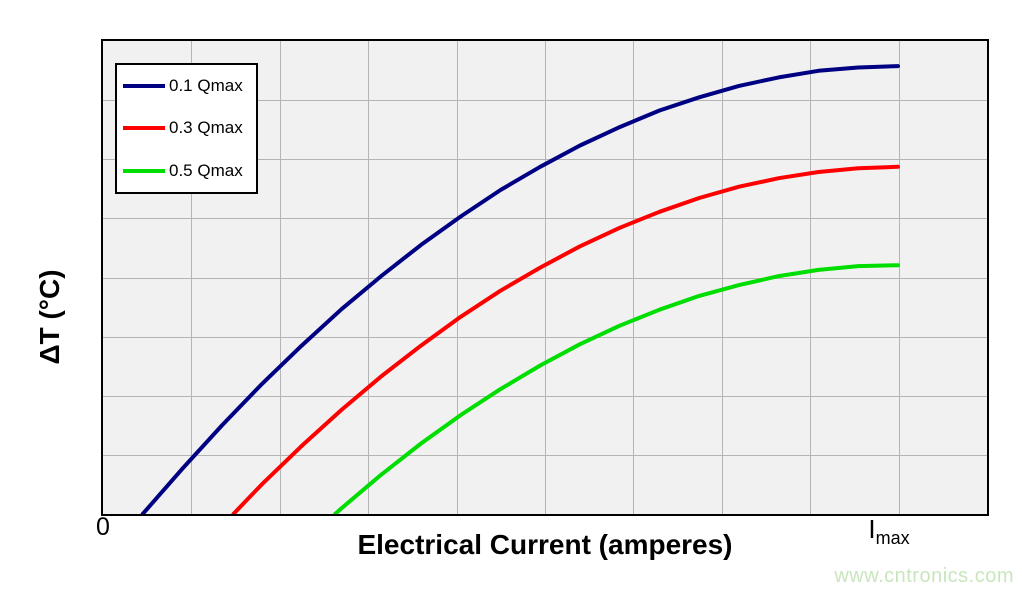  What do you see at coordinates (206, 170) in the screenshot?
I see `legend-label: 0.5 Qmax` at bounding box center [206, 170].